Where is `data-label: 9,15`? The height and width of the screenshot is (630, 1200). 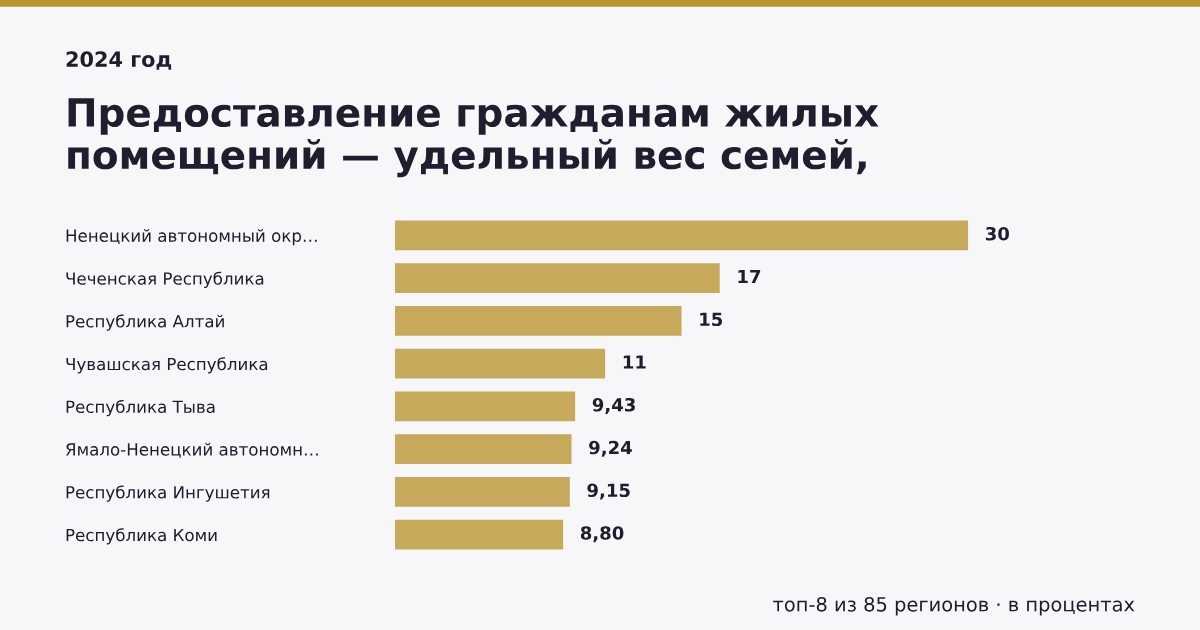
data-label: 9,15 is located at coordinates (608, 491).